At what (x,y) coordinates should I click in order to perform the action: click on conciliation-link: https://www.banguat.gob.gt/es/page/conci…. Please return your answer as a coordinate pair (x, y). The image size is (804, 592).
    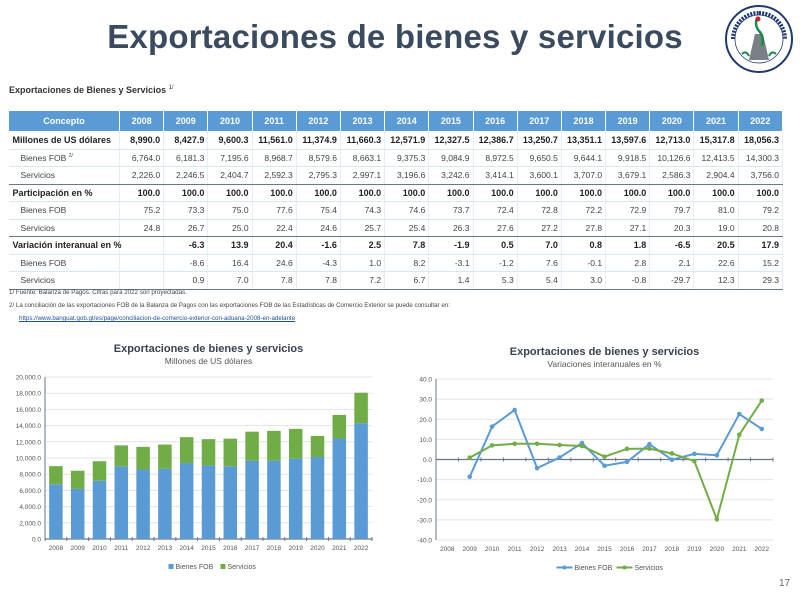
    Looking at the image, I should click on (157, 318).